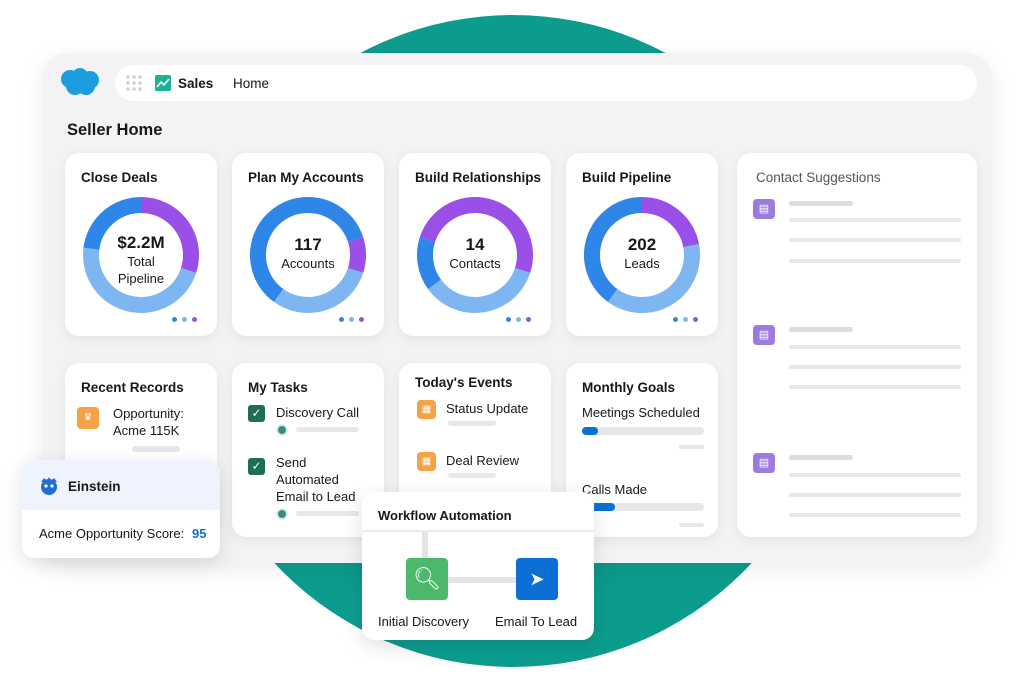  What do you see at coordinates (163, 83) in the screenshot?
I see `sales-app-icon` at bounding box center [163, 83].